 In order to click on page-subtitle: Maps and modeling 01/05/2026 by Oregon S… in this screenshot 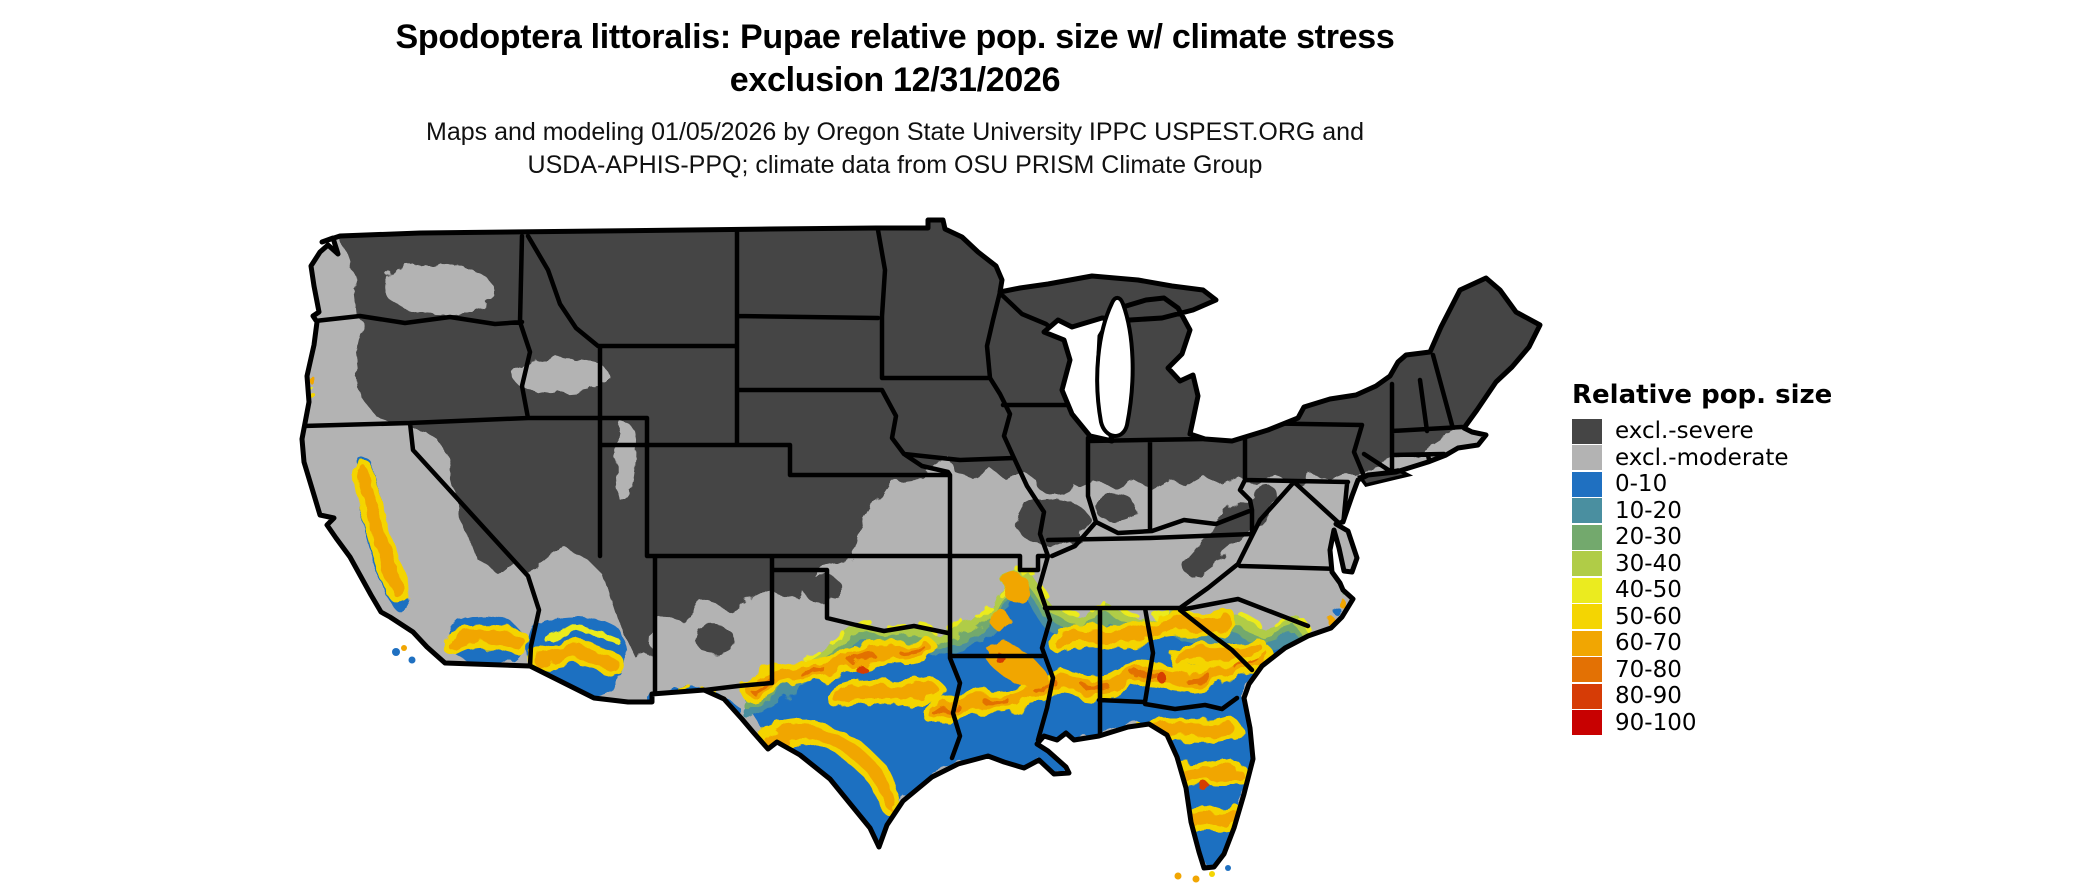, I will do `click(895, 149)`.